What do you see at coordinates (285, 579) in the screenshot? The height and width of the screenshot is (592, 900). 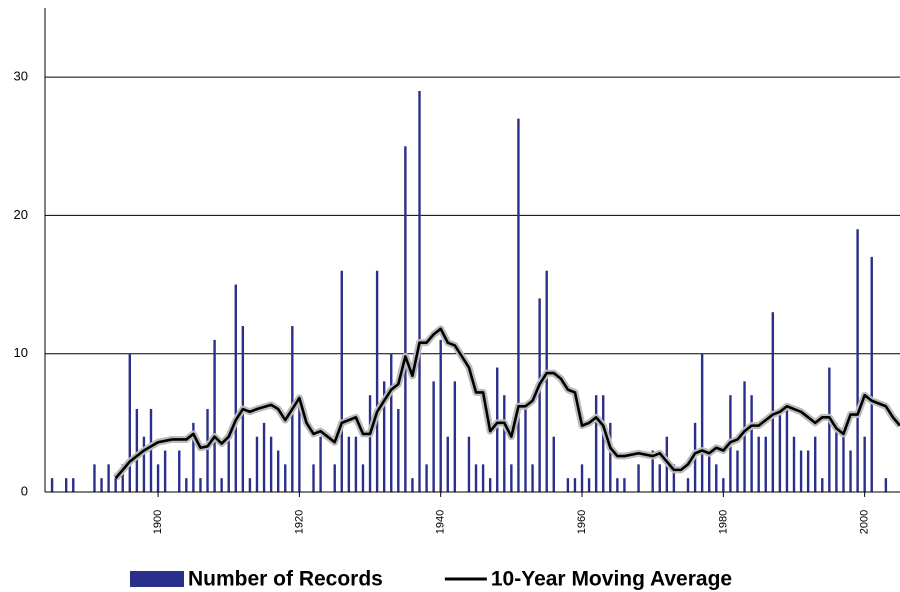 I see `legend-label: Number of Records` at bounding box center [285, 579].